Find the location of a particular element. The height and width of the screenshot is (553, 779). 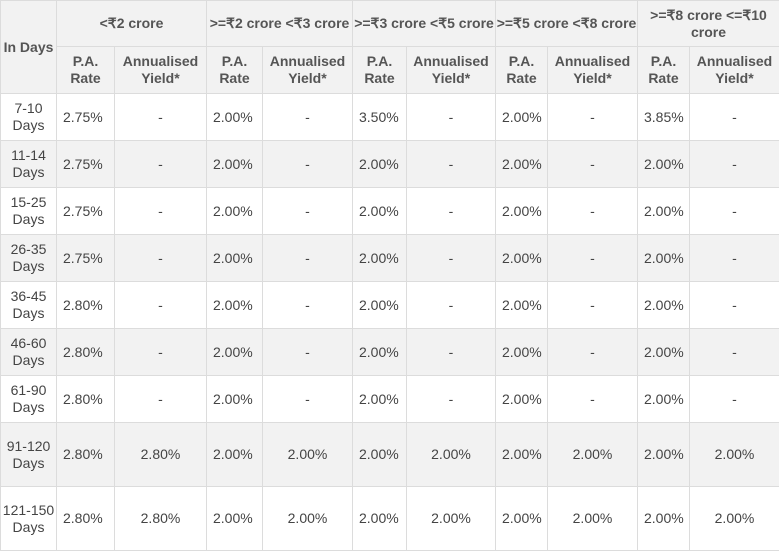

days-cell: 7-10 Days is located at coordinates (28, 117).